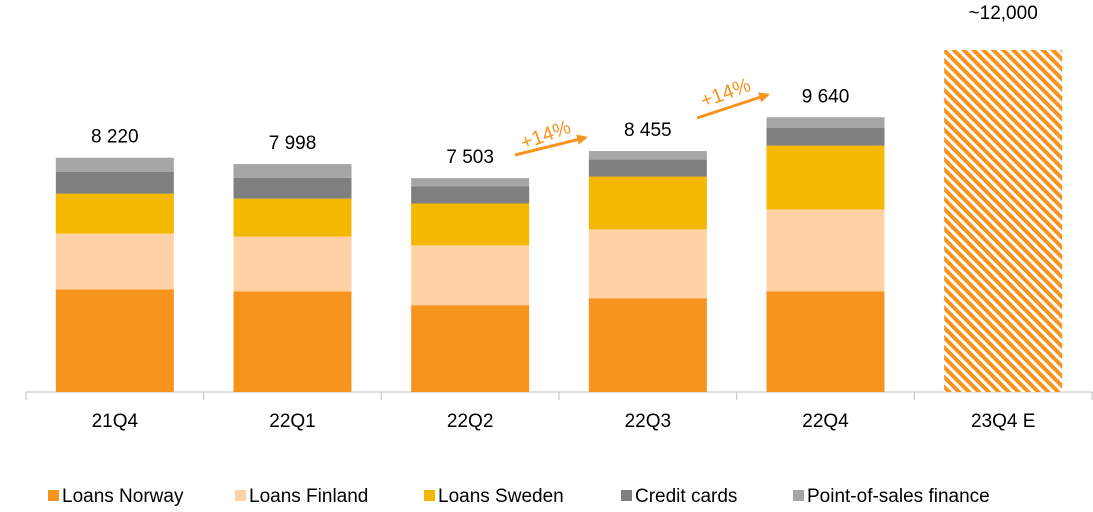 This screenshot has width=1093, height=512. What do you see at coordinates (115, 421) in the screenshot?
I see `x-tick-label: 21Q4` at bounding box center [115, 421].